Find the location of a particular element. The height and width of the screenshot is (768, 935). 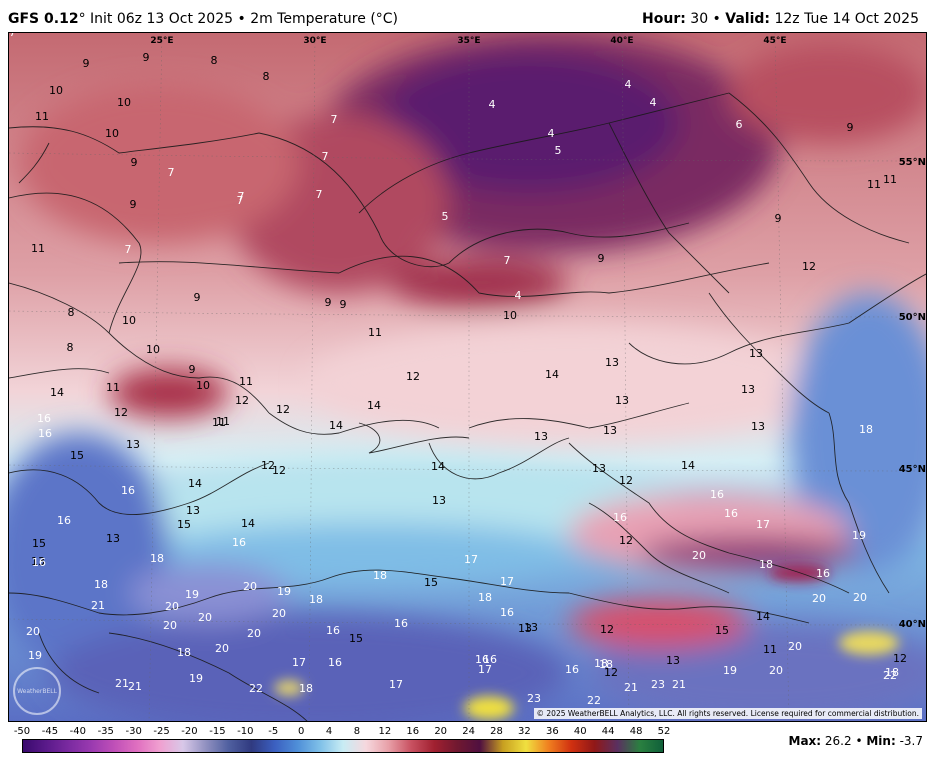

hour-value: 30 is located at coordinates (697, 19).